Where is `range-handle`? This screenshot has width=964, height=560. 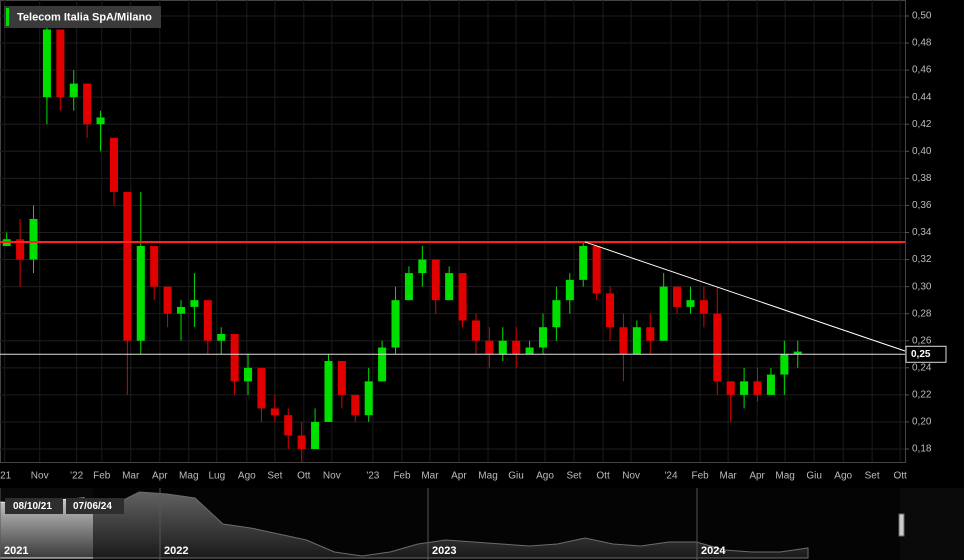
range-handle is located at coordinates (901, 525).